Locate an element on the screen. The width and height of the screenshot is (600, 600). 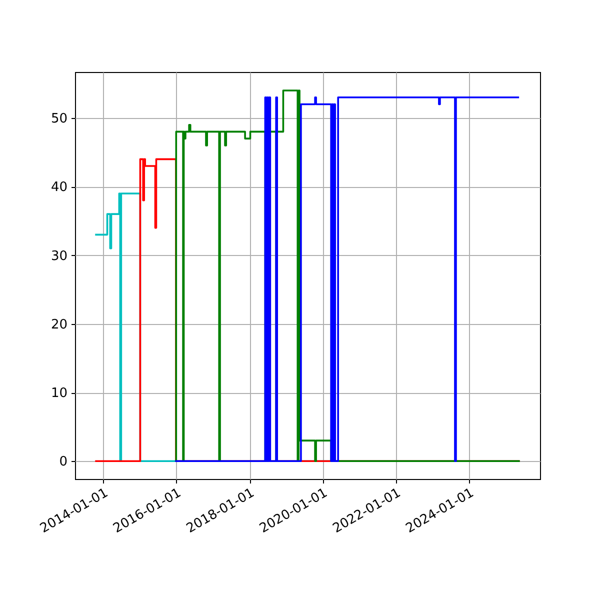
y-tick-label: 0 is located at coordinates (63, 462).